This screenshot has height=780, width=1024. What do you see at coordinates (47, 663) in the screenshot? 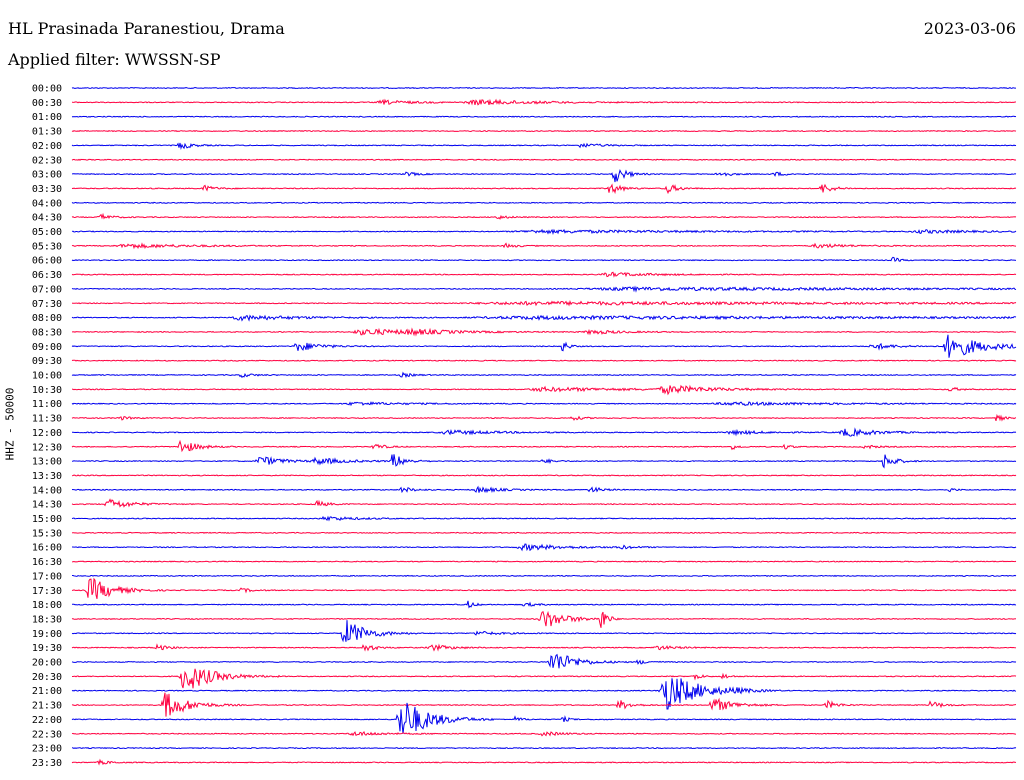
I see `time-label: 20:00` at bounding box center [47, 663].